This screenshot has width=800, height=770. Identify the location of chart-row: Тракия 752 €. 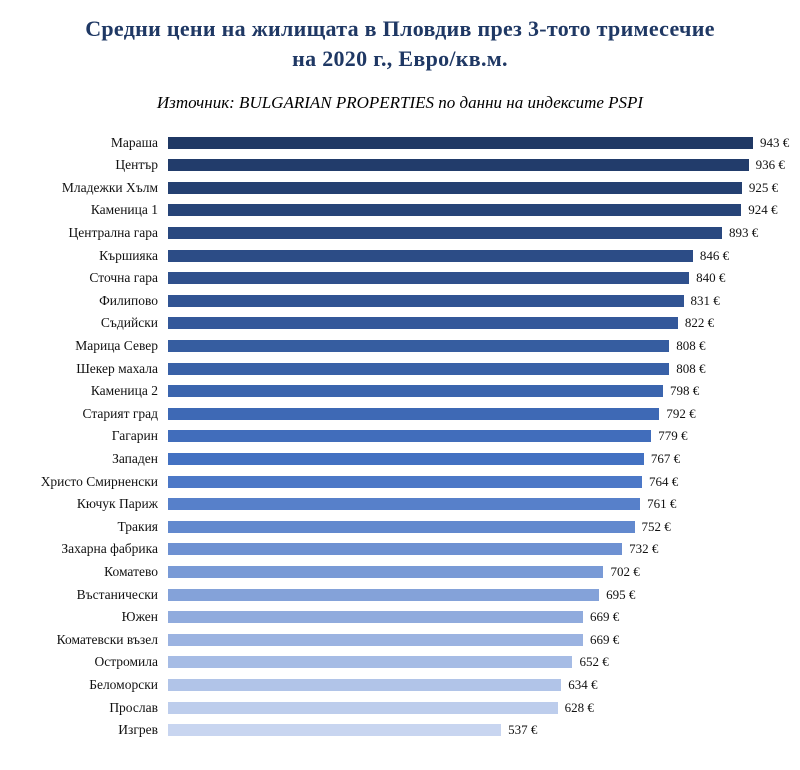
(400, 526).